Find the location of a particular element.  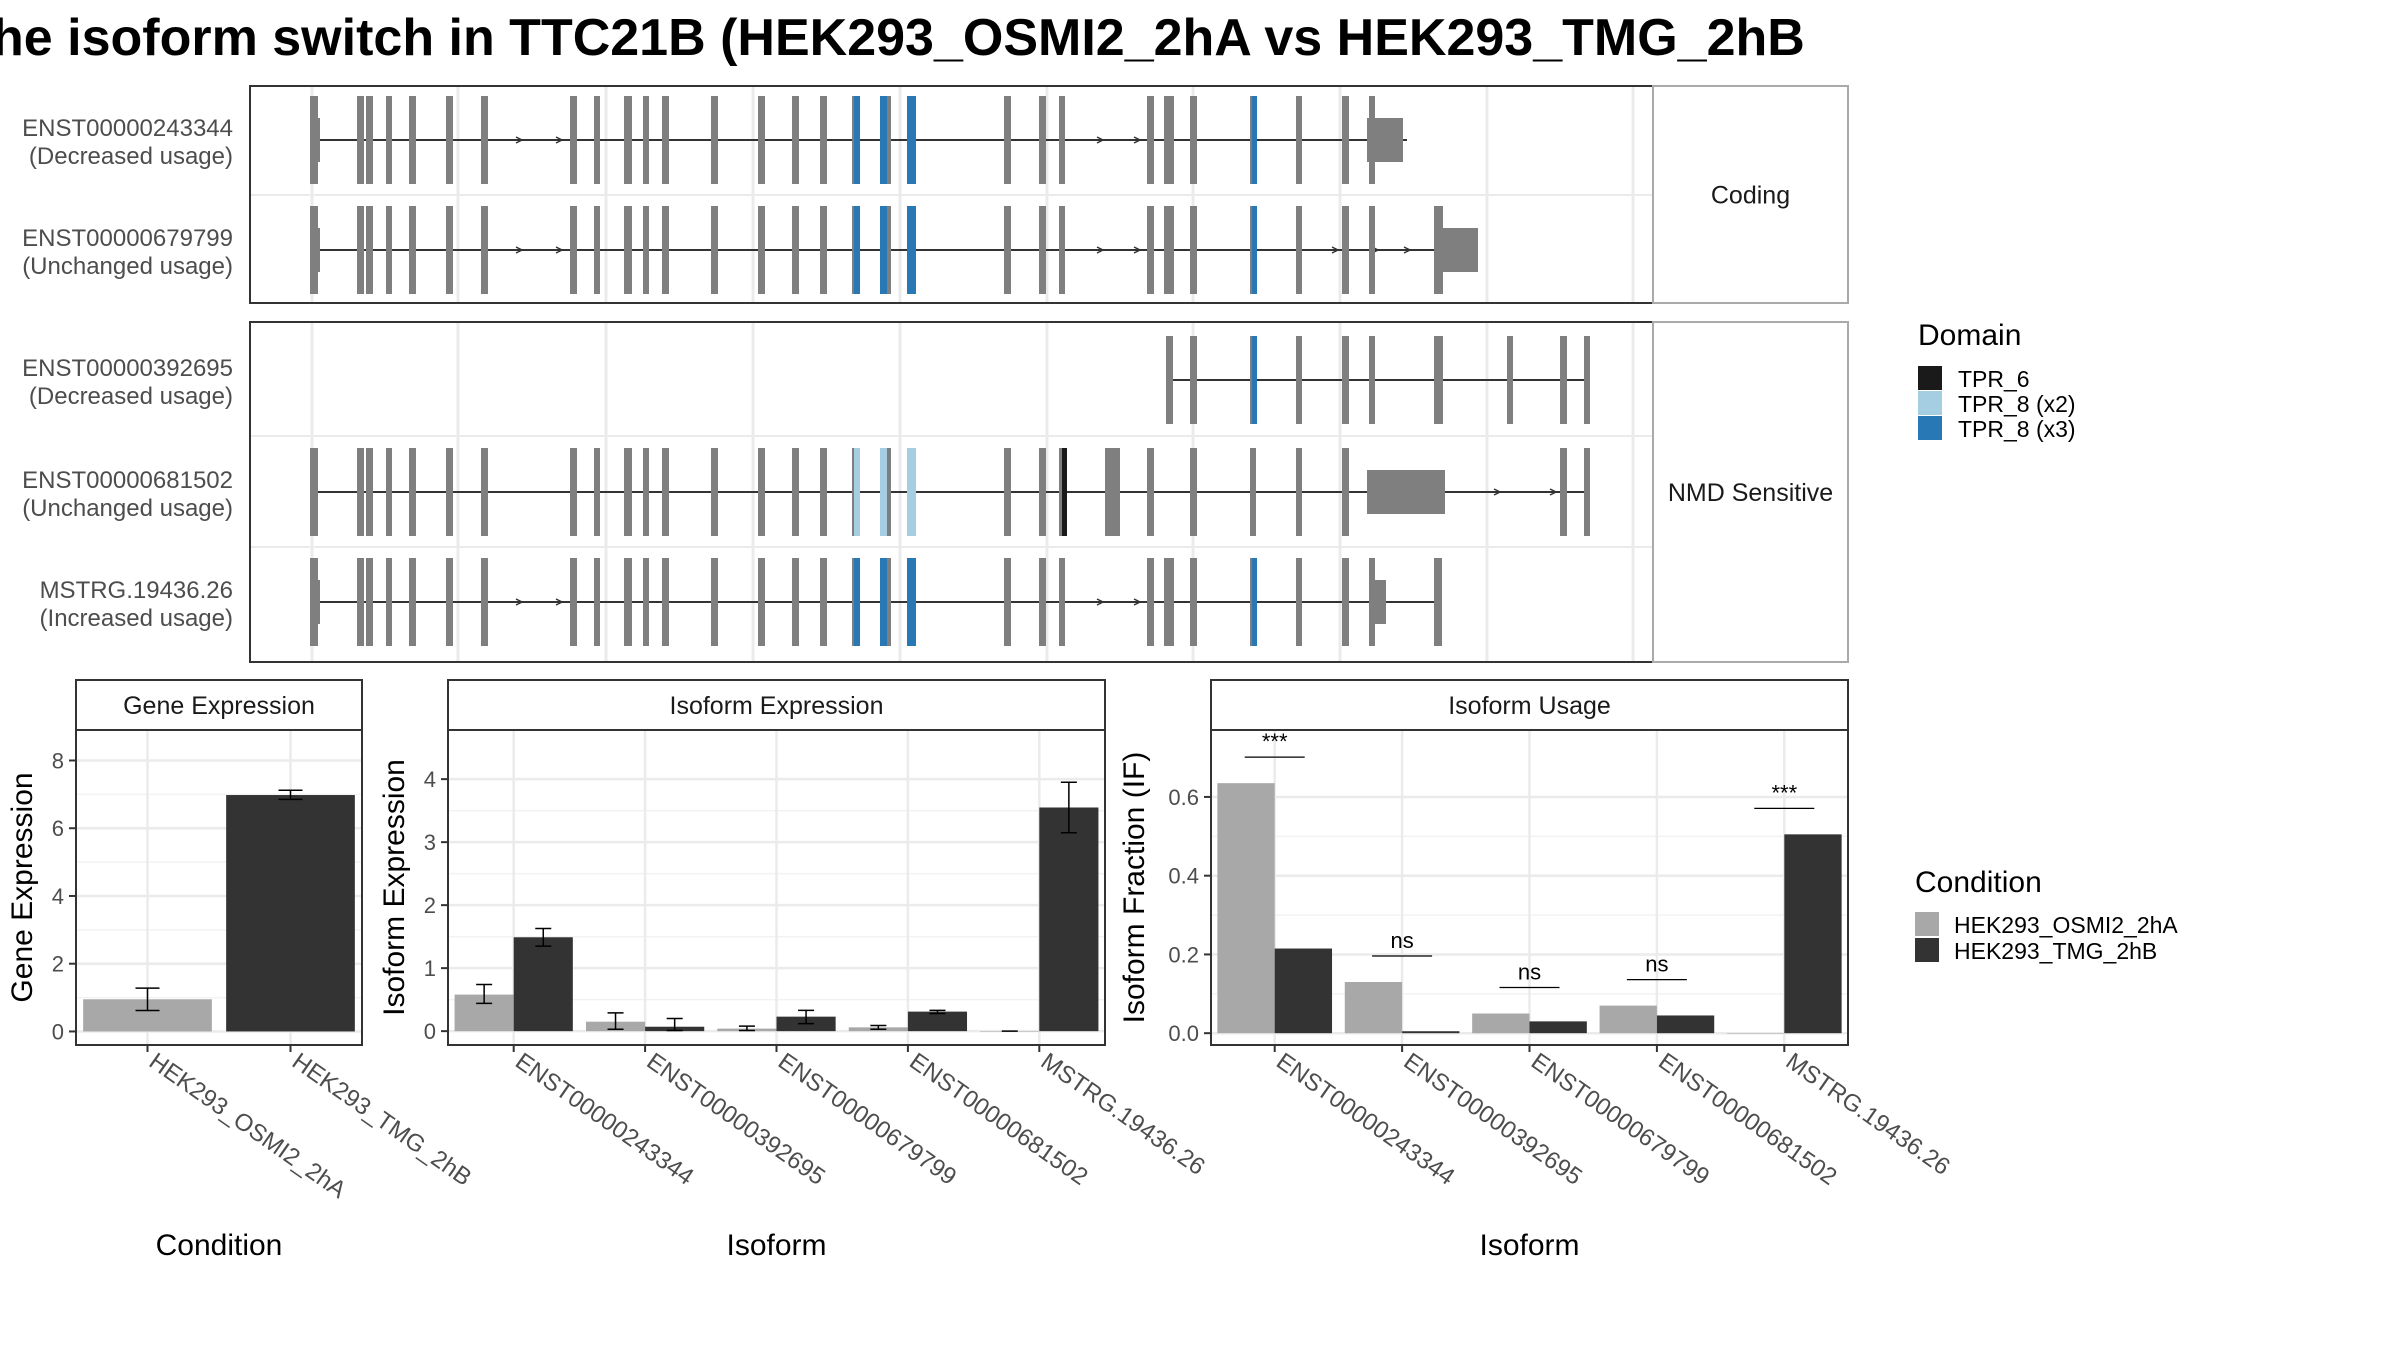

y-axis-title: Isoform Expression is located at coordinates (394, 887).